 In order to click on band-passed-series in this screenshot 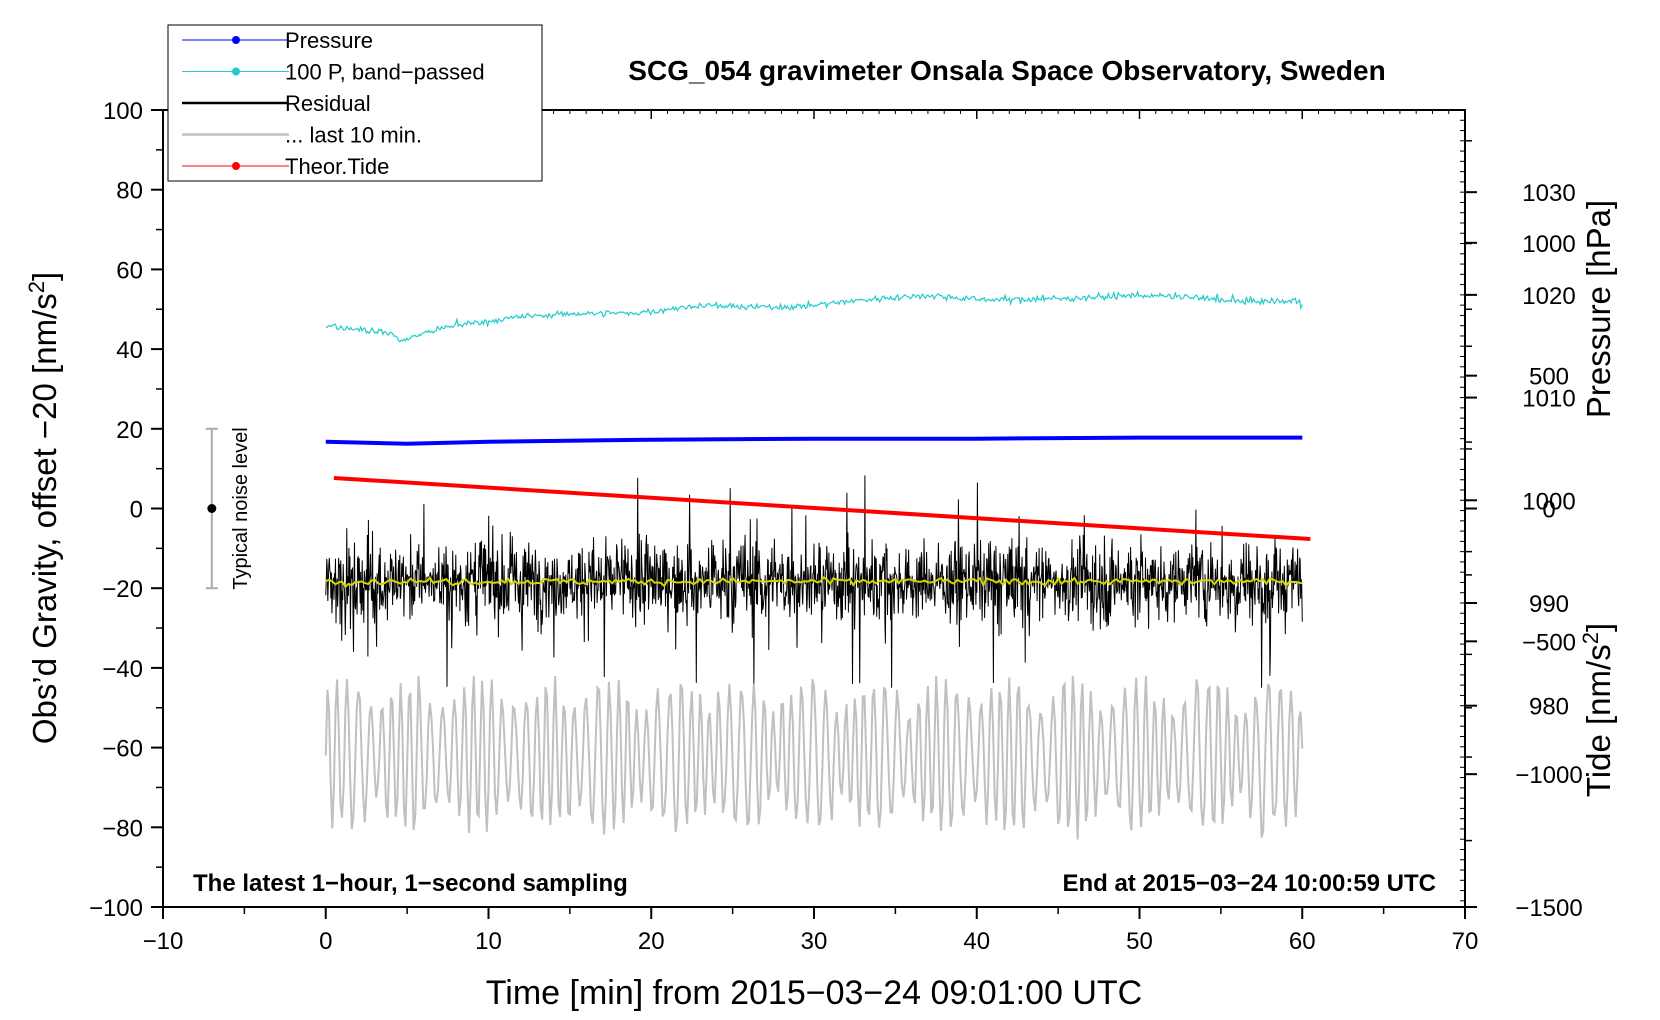, I will do `click(814, 316)`.